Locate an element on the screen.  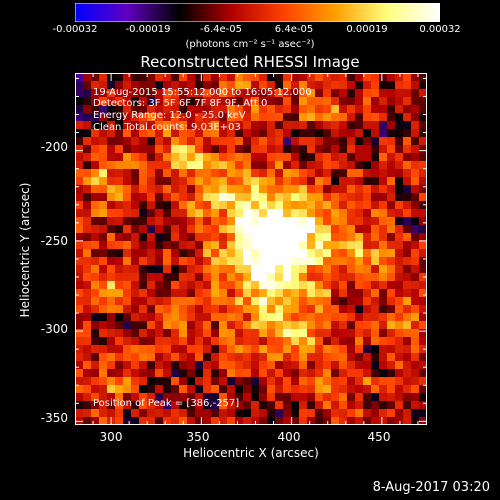
colorbar-tick: -6.4e-05 is located at coordinates (221, 29).